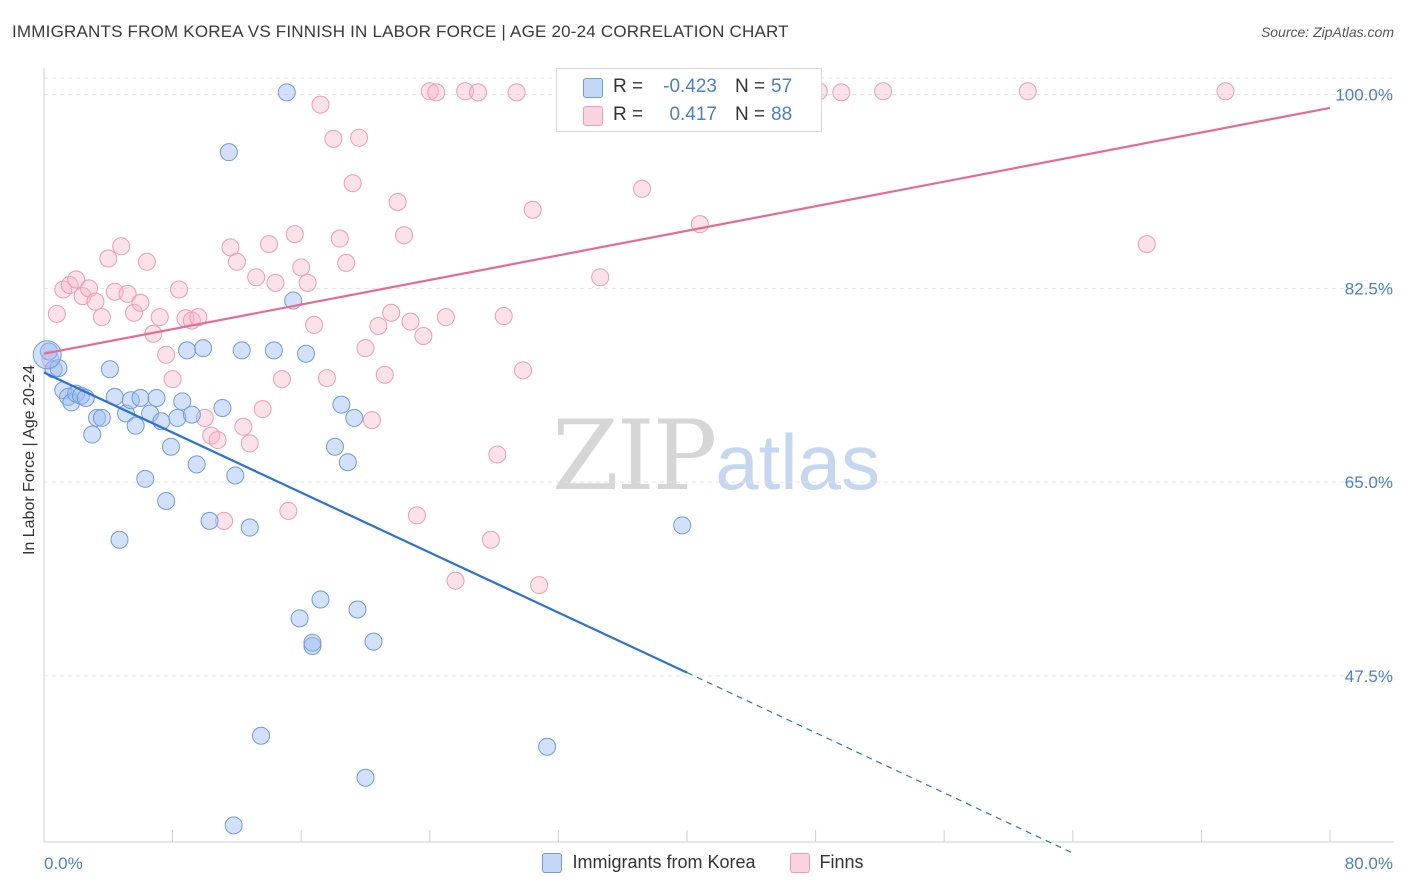 This screenshot has width=1406, height=892. What do you see at coordinates (750, 86) in the screenshot?
I see `korea-n-label: N =` at bounding box center [750, 86].